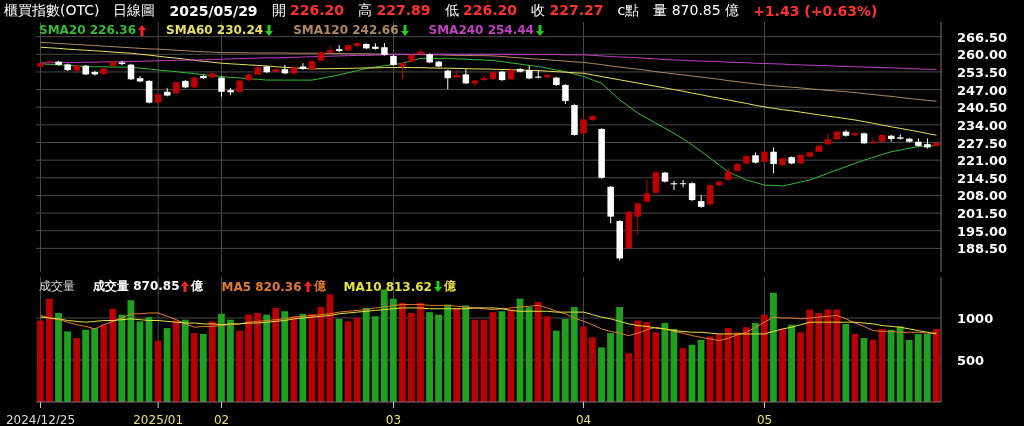  I want to click on y-tick-label: 240.50, so click(982, 108).